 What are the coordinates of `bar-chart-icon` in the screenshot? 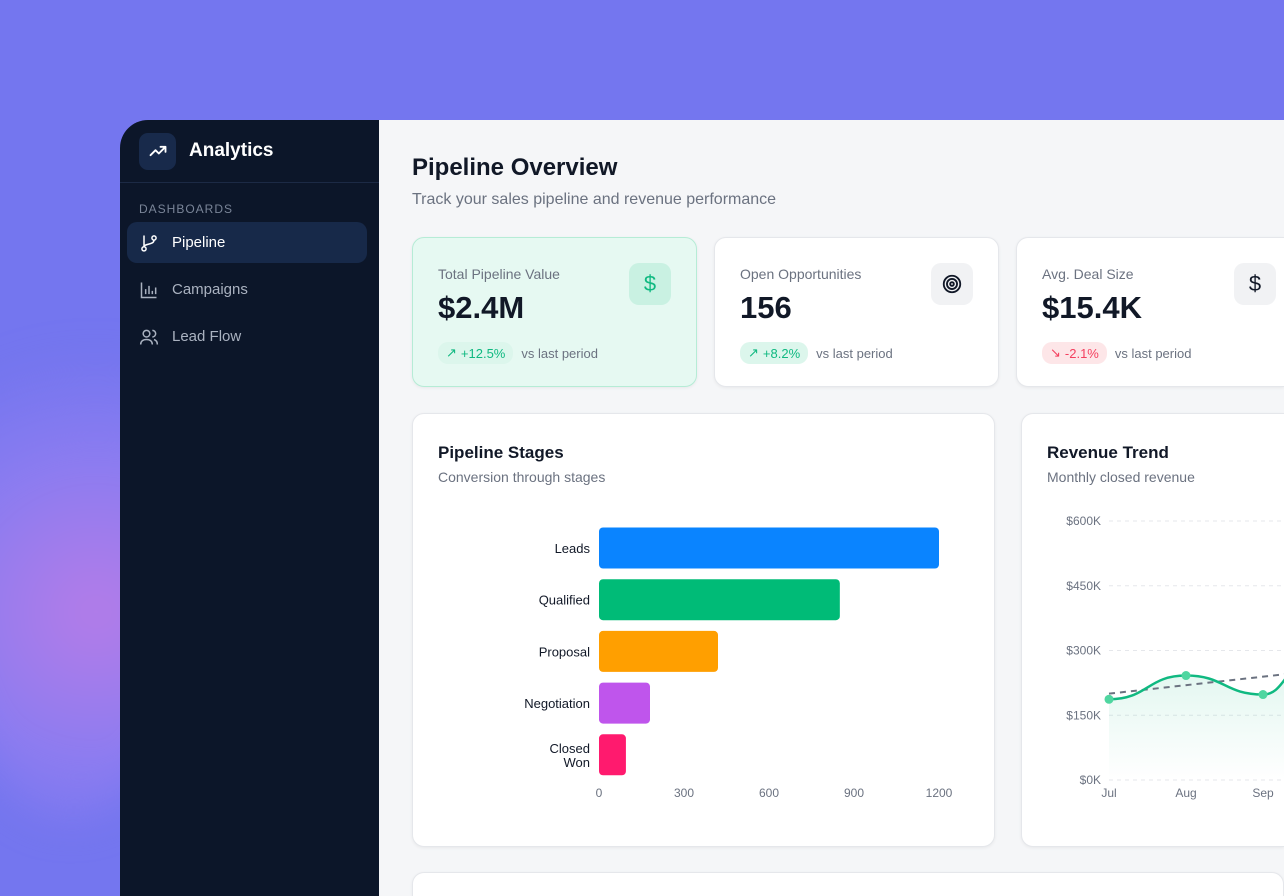 It's located at (148, 290).